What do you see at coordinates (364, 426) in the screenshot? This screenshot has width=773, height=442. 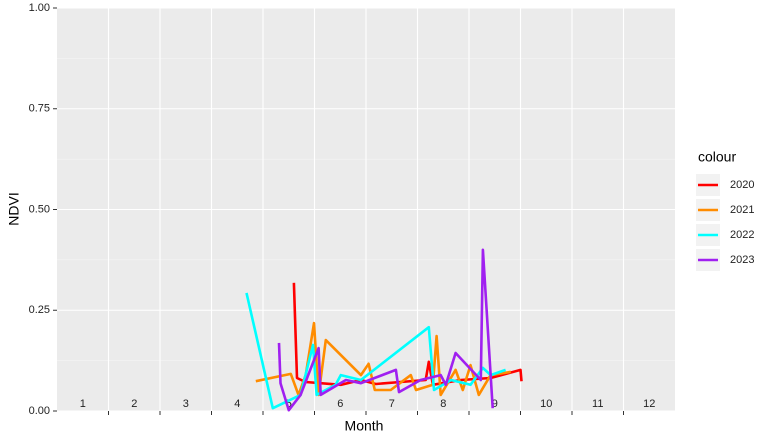 I see `x-axis-title: Month` at bounding box center [364, 426].